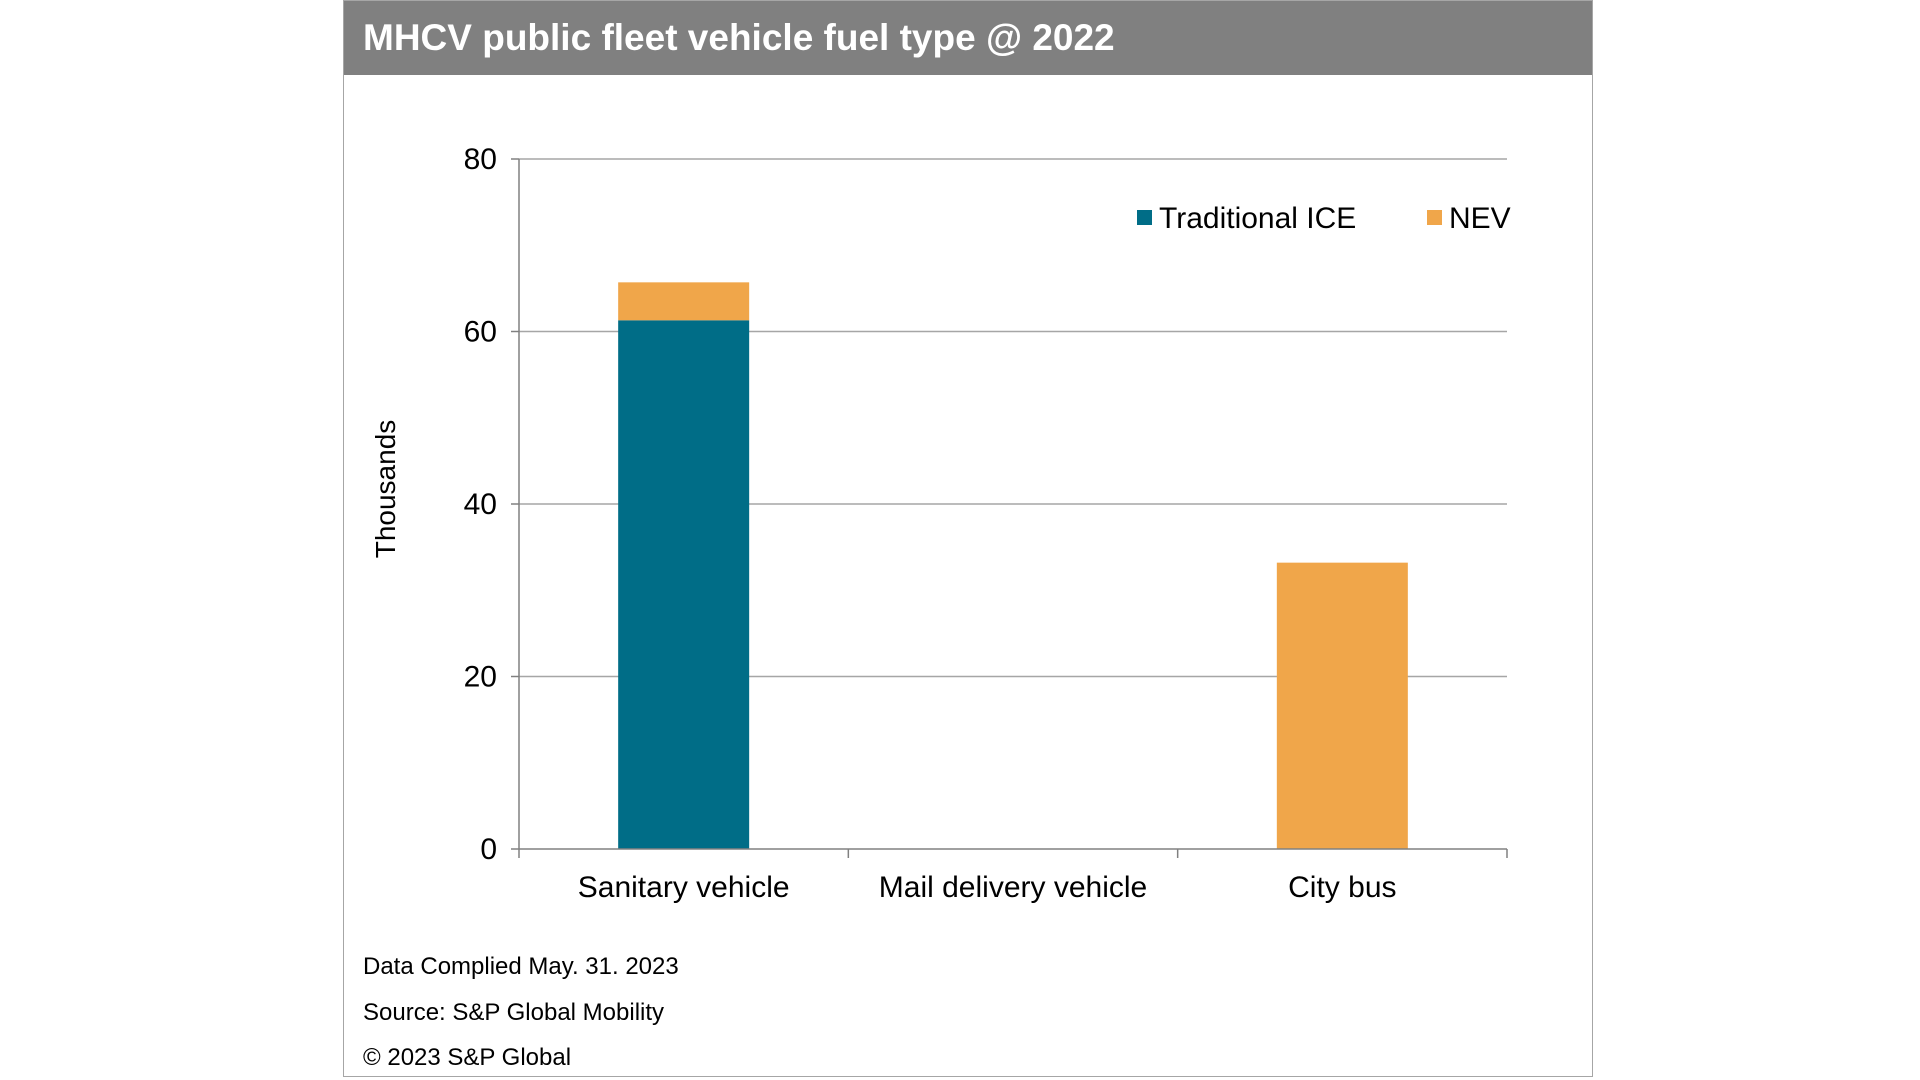 This screenshot has height=1080, width=1920. I want to click on y-axis-title: Thousands, so click(385, 489).